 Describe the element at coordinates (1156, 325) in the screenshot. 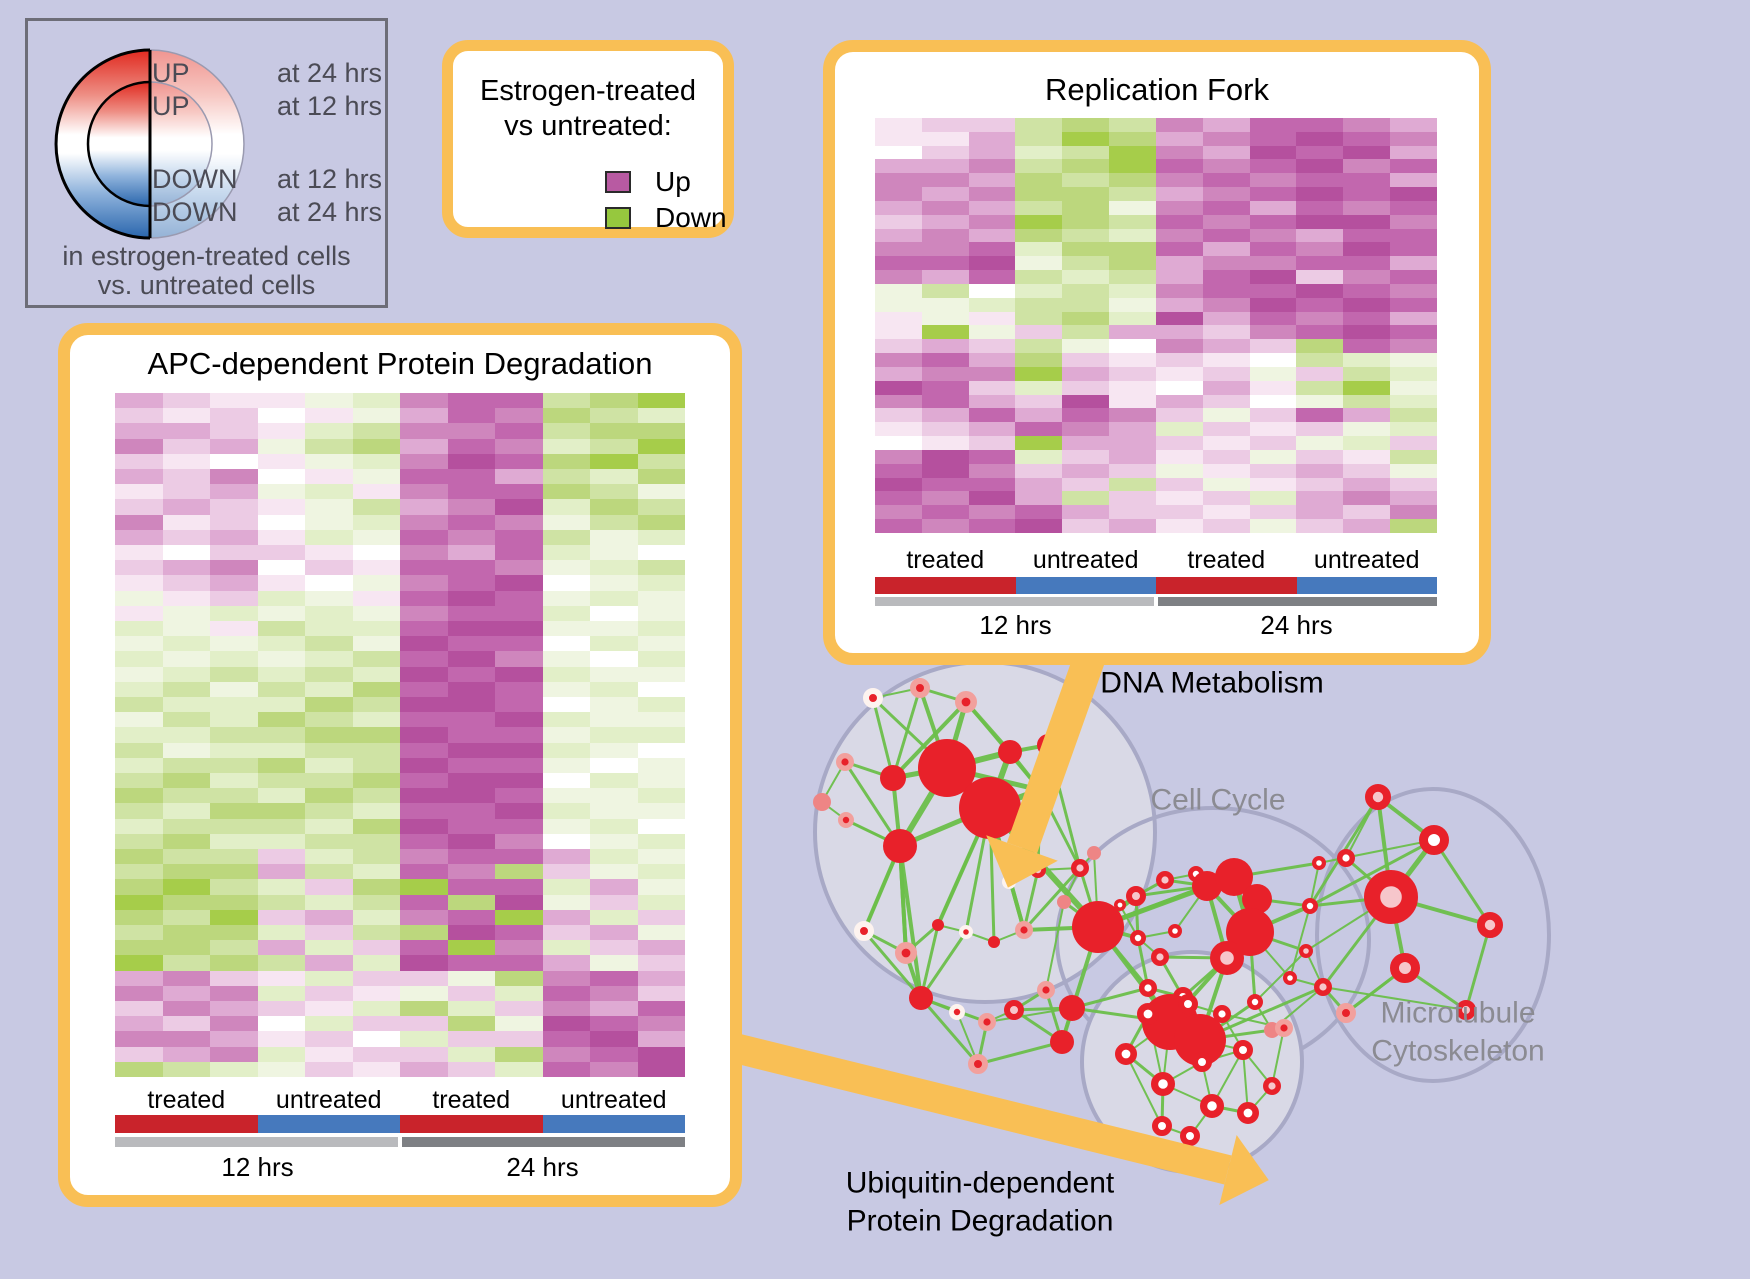

I see `replication-fork-heatmap` at that location.